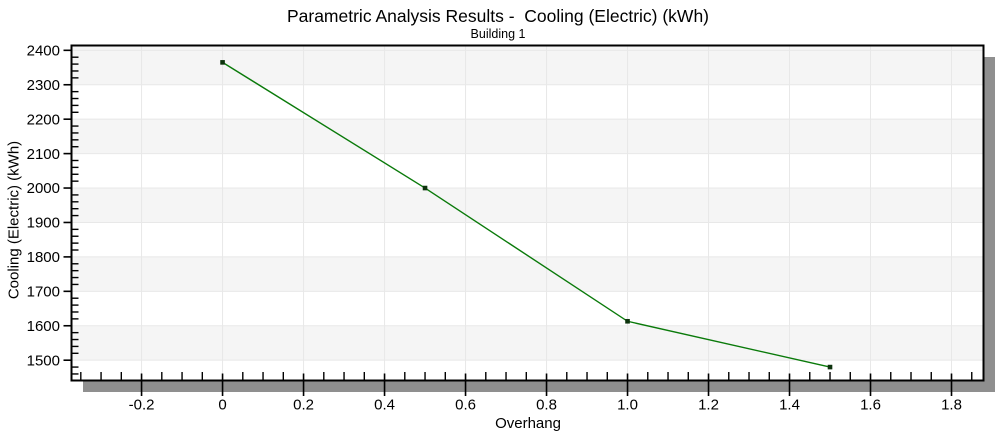 This screenshot has height=432, width=996. What do you see at coordinates (384, 405) in the screenshot?
I see `x-tick-label: 0.4` at bounding box center [384, 405].